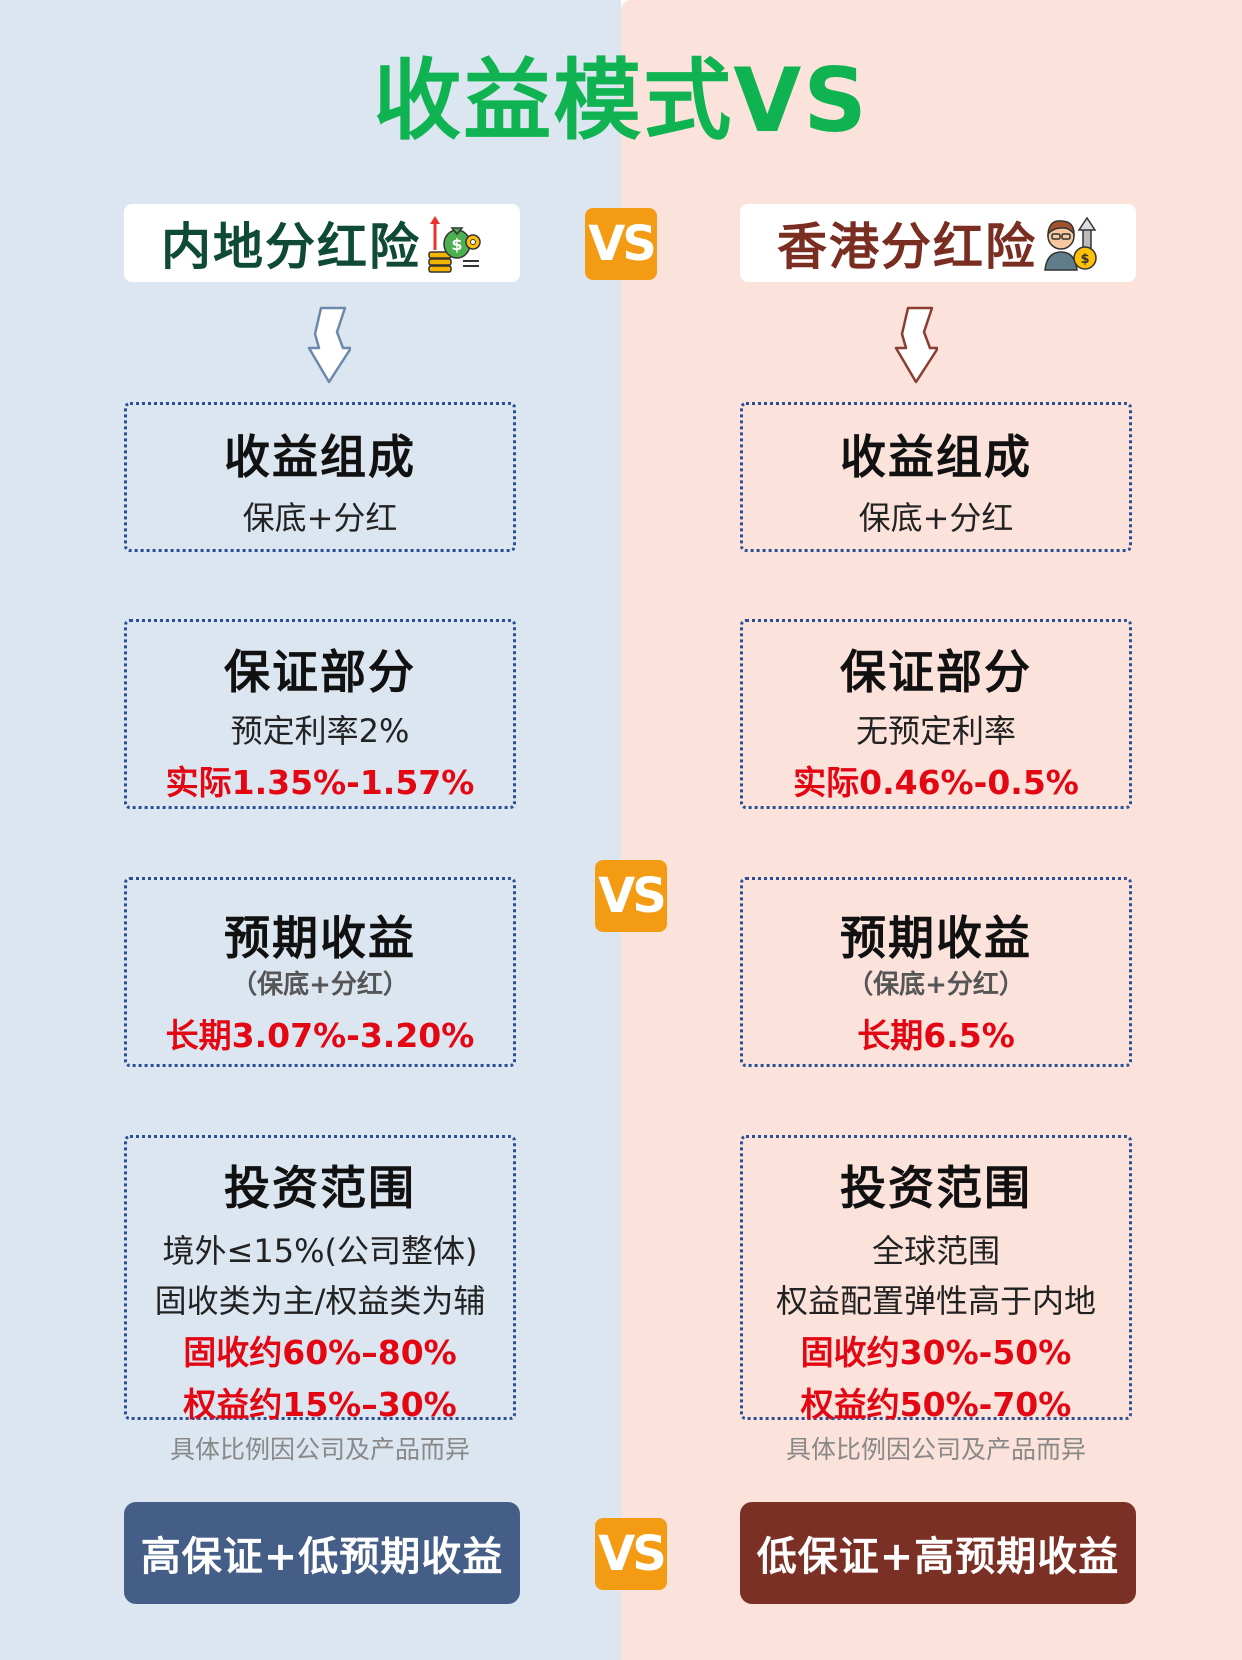  I want to click on left-header-label: 内地分红险, so click(291, 247).